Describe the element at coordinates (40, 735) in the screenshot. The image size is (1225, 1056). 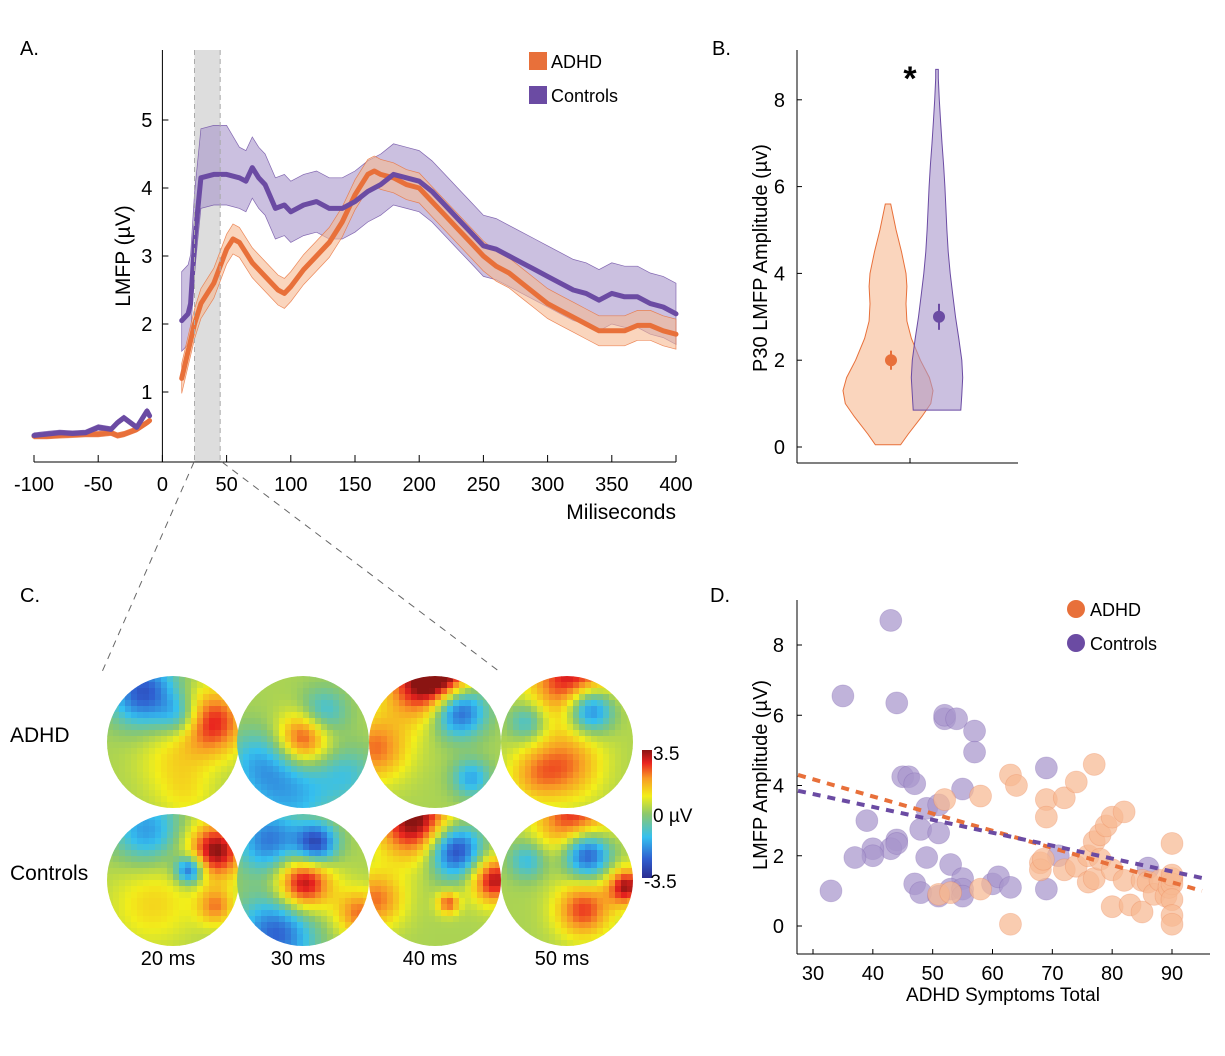
I see `row-label-adhd: ADHD` at that location.